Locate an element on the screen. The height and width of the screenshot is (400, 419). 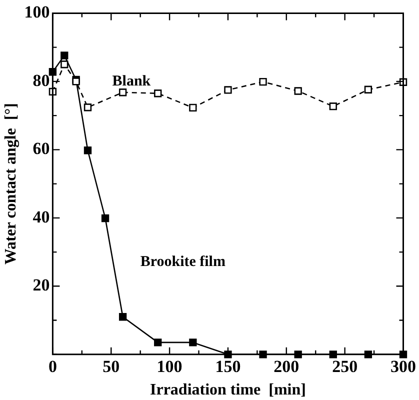
series-label: Blank is located at coordinates (132, 81).